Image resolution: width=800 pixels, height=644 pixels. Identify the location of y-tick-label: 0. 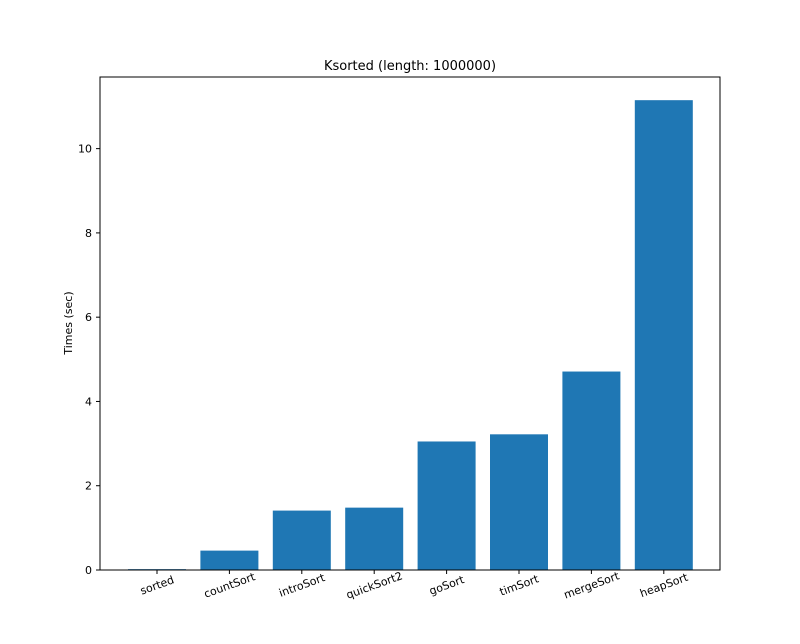
(88, 570).